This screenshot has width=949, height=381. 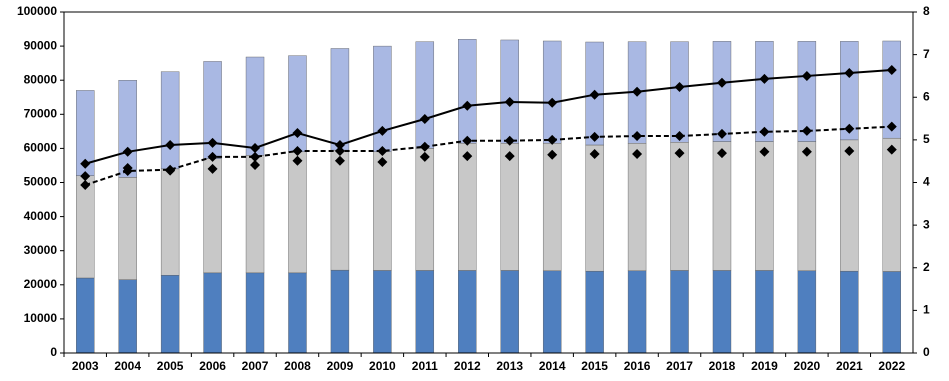 I want to click on y2-tick-label: 4, so click(x=926, y=182).